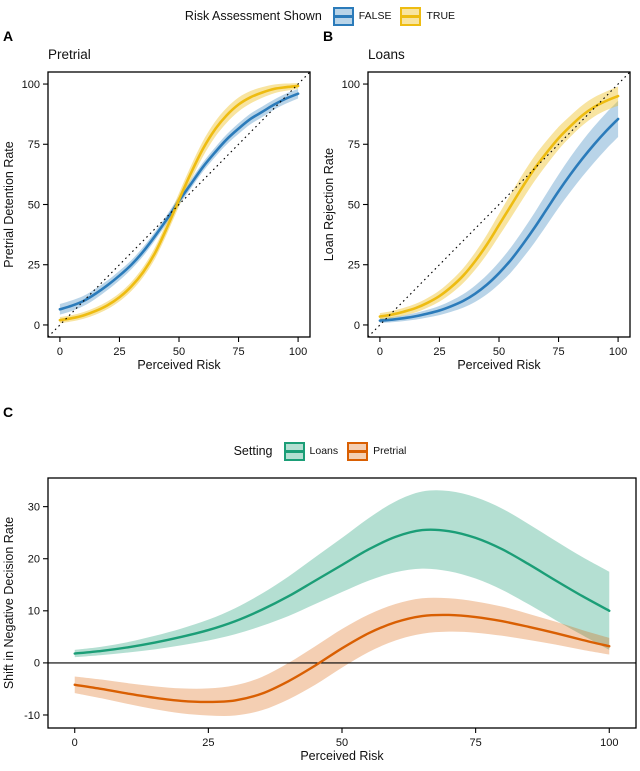  Describe the element at coordinates (9, 603) in the screenshot. I see `y-axis-title: Shift in Negative Decision Rate` at that location.